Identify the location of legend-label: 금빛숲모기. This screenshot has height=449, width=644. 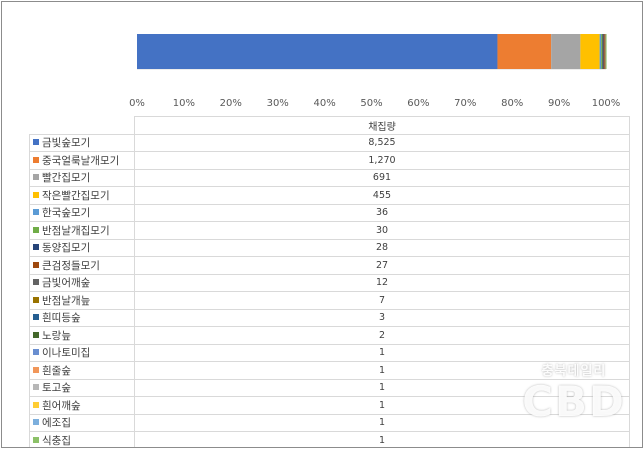
(66, 143).